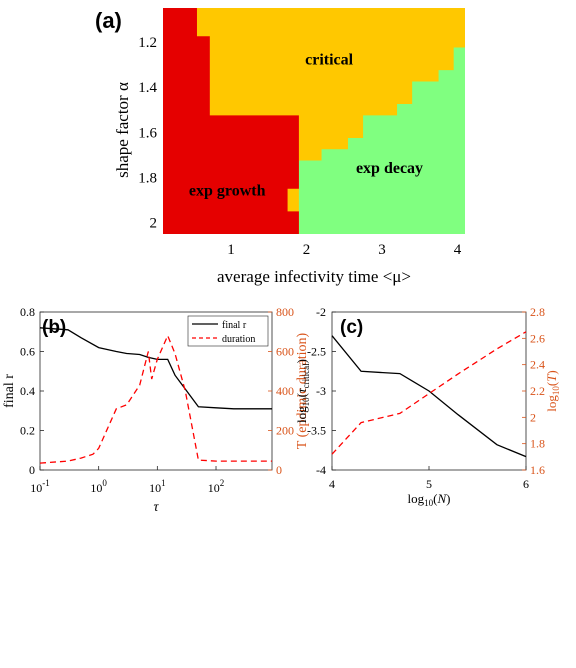  Describe the element at coordinates (329, 60) in the screenshot. I see `region-label-critical: critical` at that location.